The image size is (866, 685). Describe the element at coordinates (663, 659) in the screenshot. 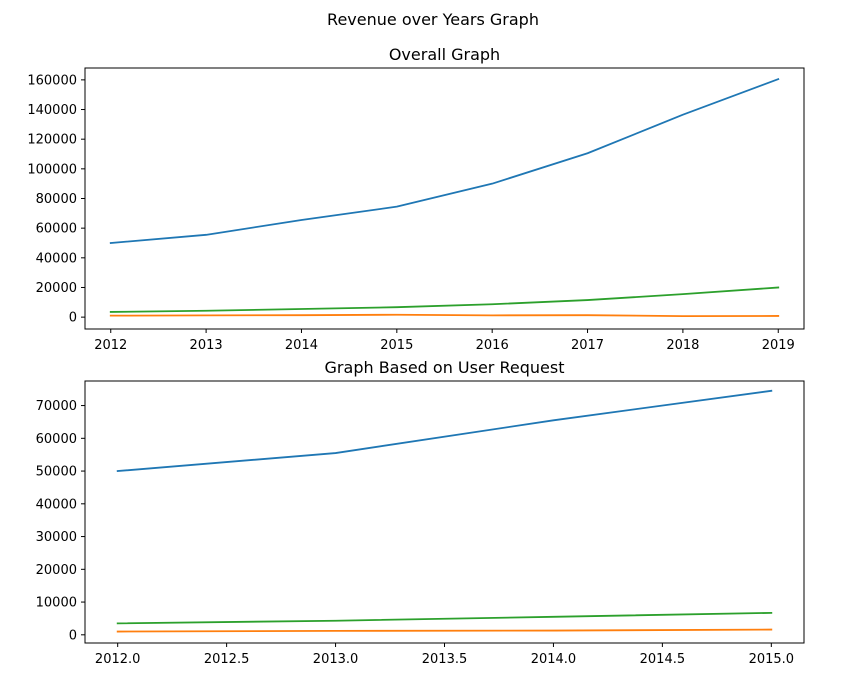

I see `x-tick-label: 2014.5` at that location.